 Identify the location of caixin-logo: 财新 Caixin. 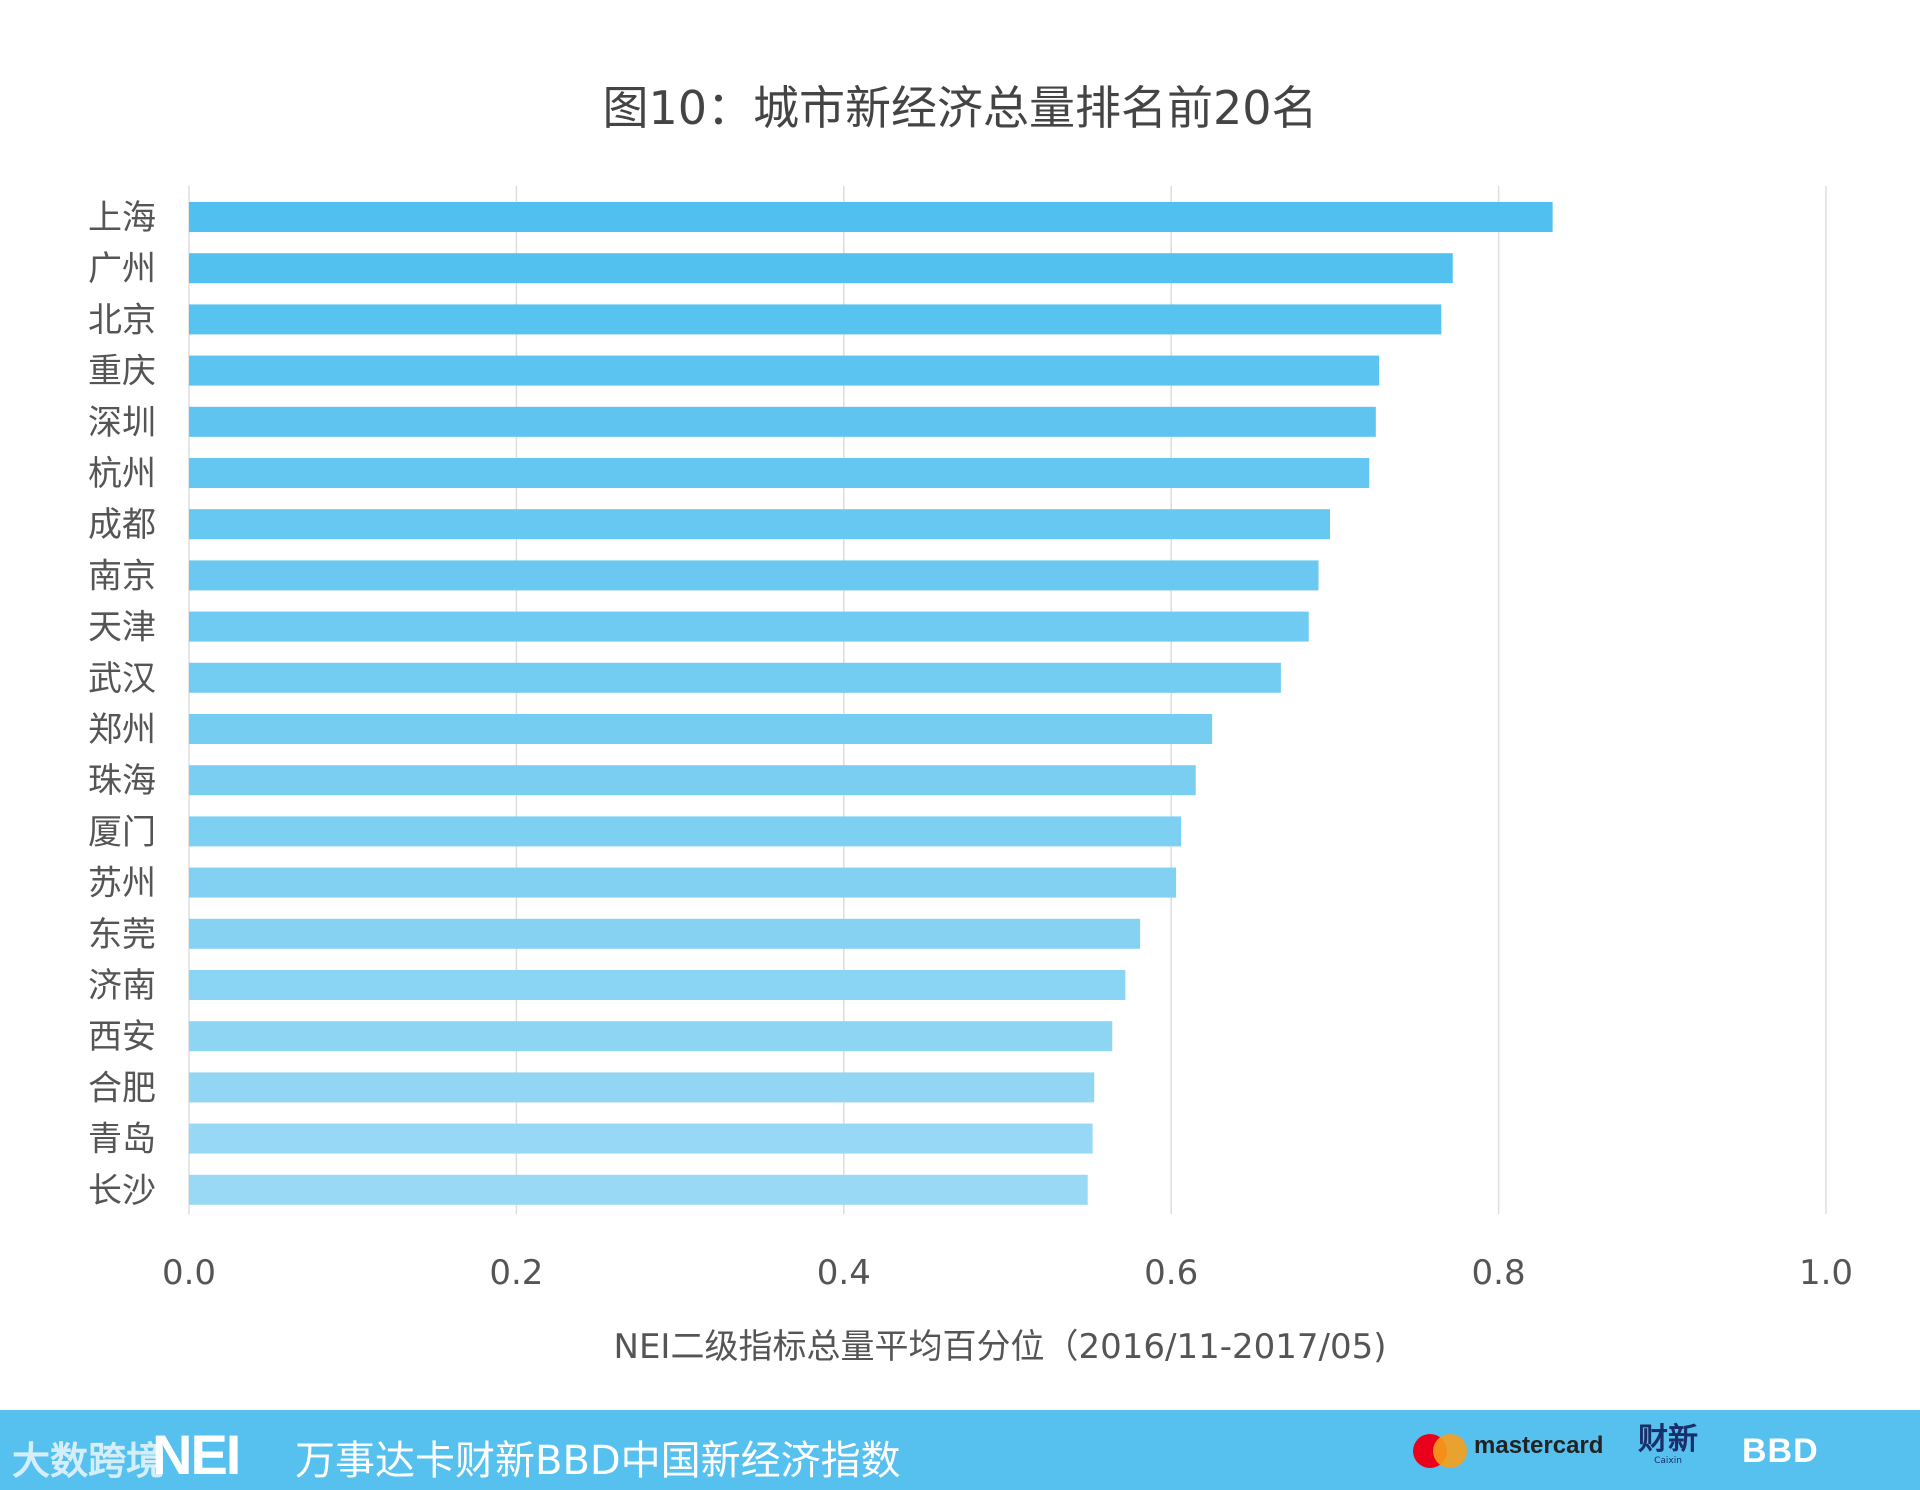
(1668, 1444).